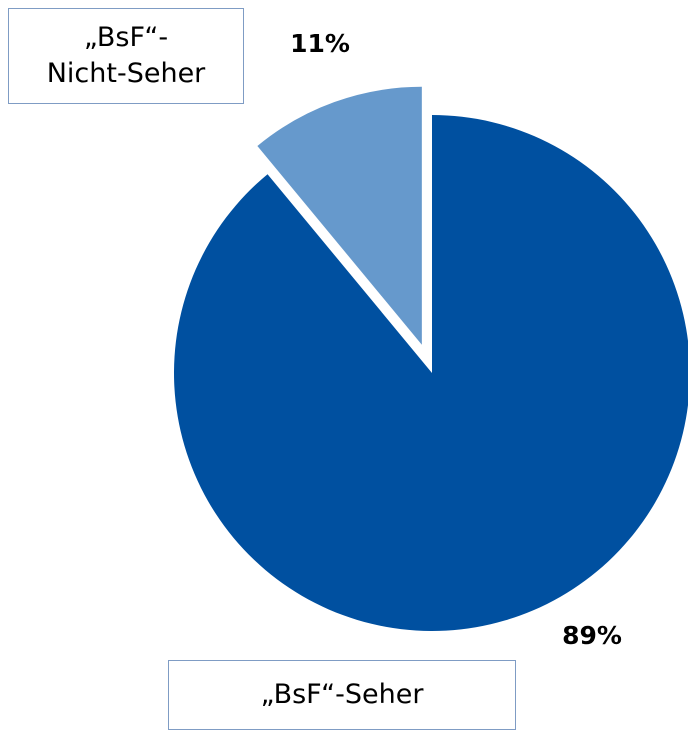  What do you see at coordinates (320, 43) in the screenshot?
I see `value-label: 11%` at bounding box center [320, 43].